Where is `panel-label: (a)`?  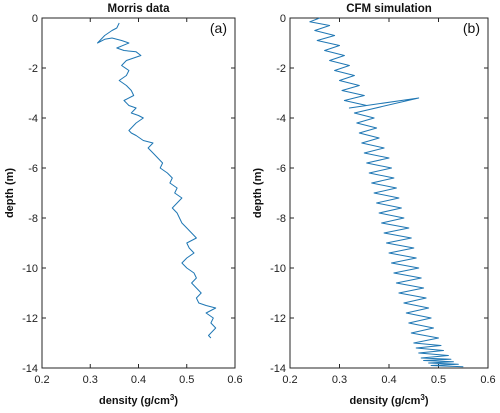
panel-label: (a) is located at coordinates (218, 28).